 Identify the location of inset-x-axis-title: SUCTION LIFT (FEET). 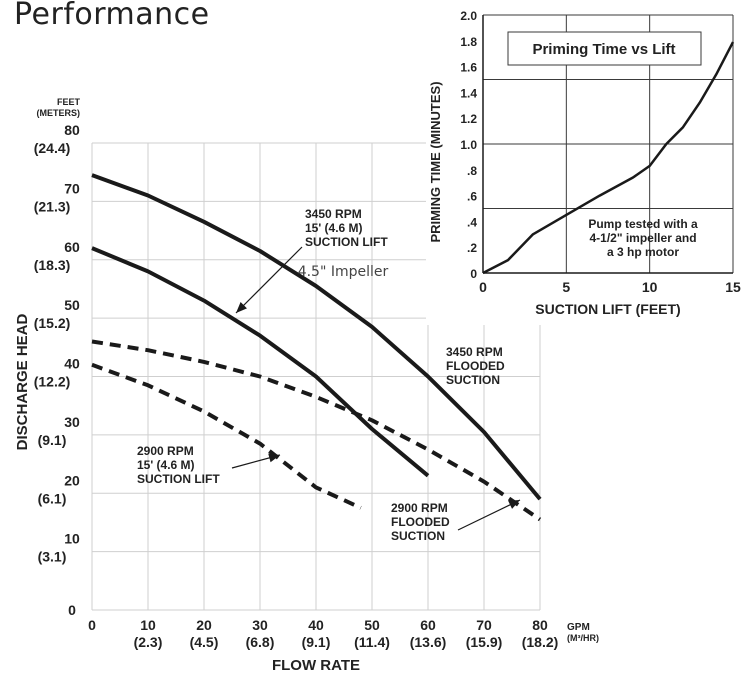
(607, 309).